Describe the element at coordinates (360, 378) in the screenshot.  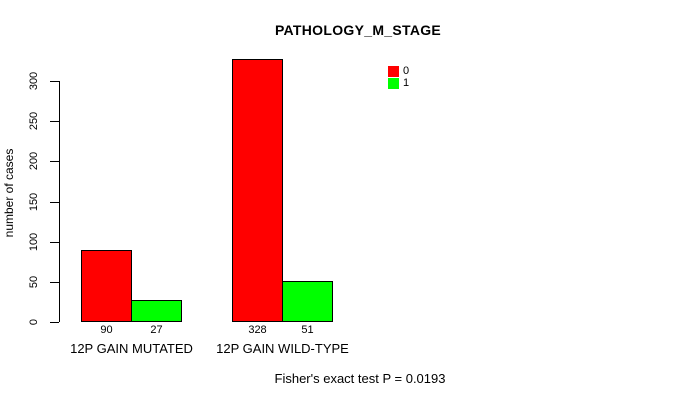
I see `stats-annotation: Fisher's exact test P = 0.0193` at that location.